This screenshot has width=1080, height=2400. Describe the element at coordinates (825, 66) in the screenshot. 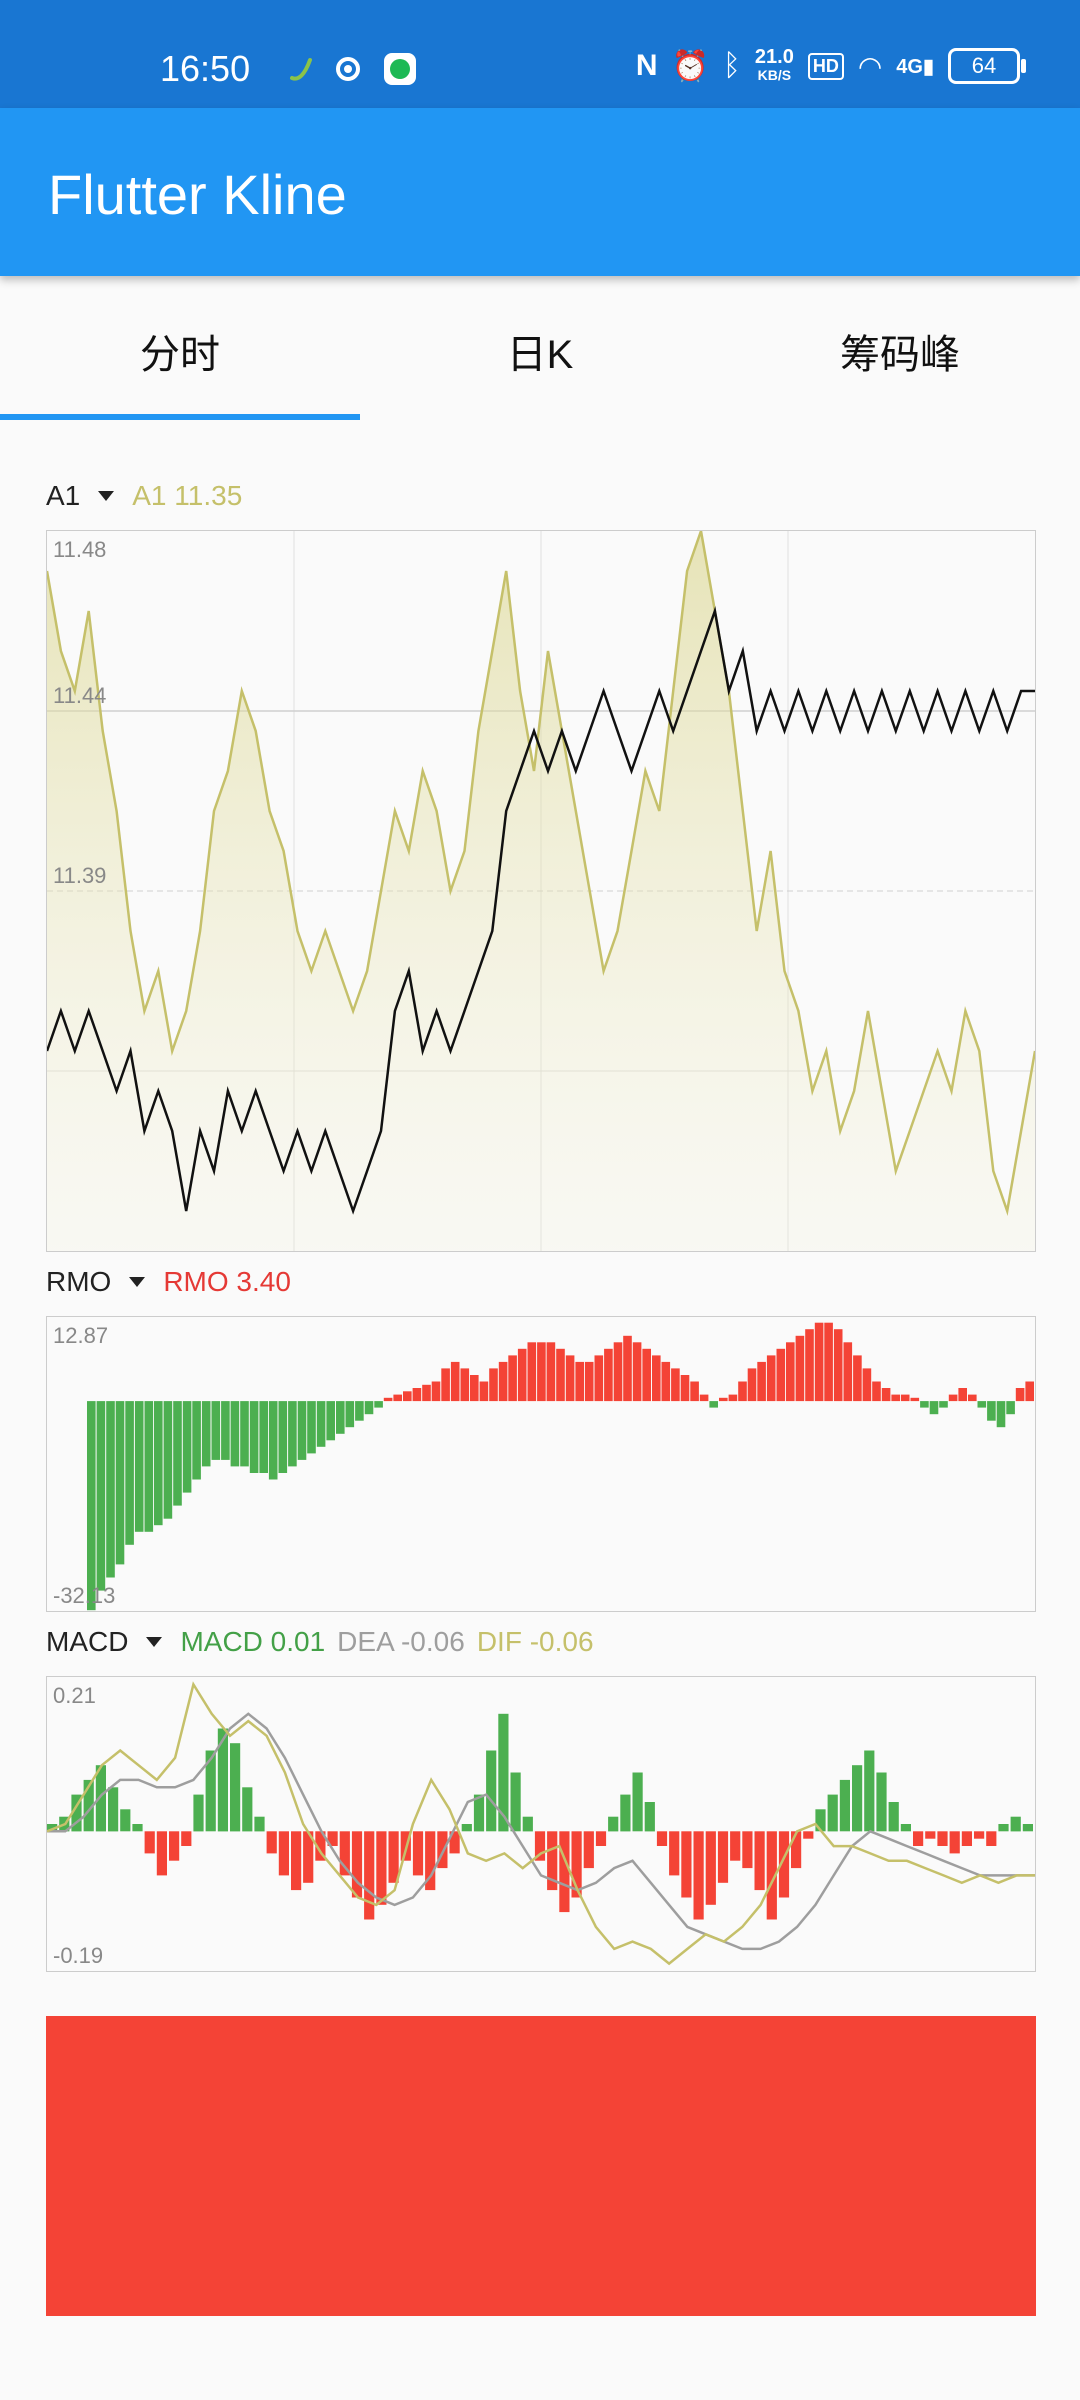

I see `hd-icon: HD` at that location.